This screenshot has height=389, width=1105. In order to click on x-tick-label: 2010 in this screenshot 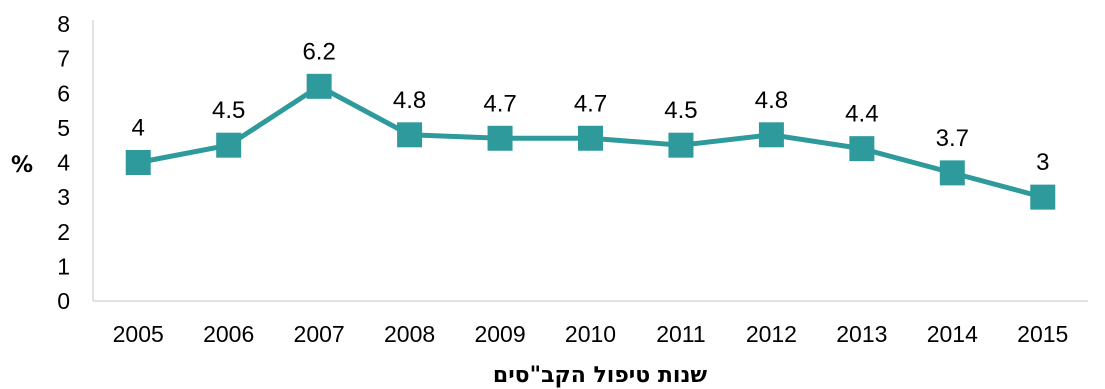, I will do `click(590, 334)`.